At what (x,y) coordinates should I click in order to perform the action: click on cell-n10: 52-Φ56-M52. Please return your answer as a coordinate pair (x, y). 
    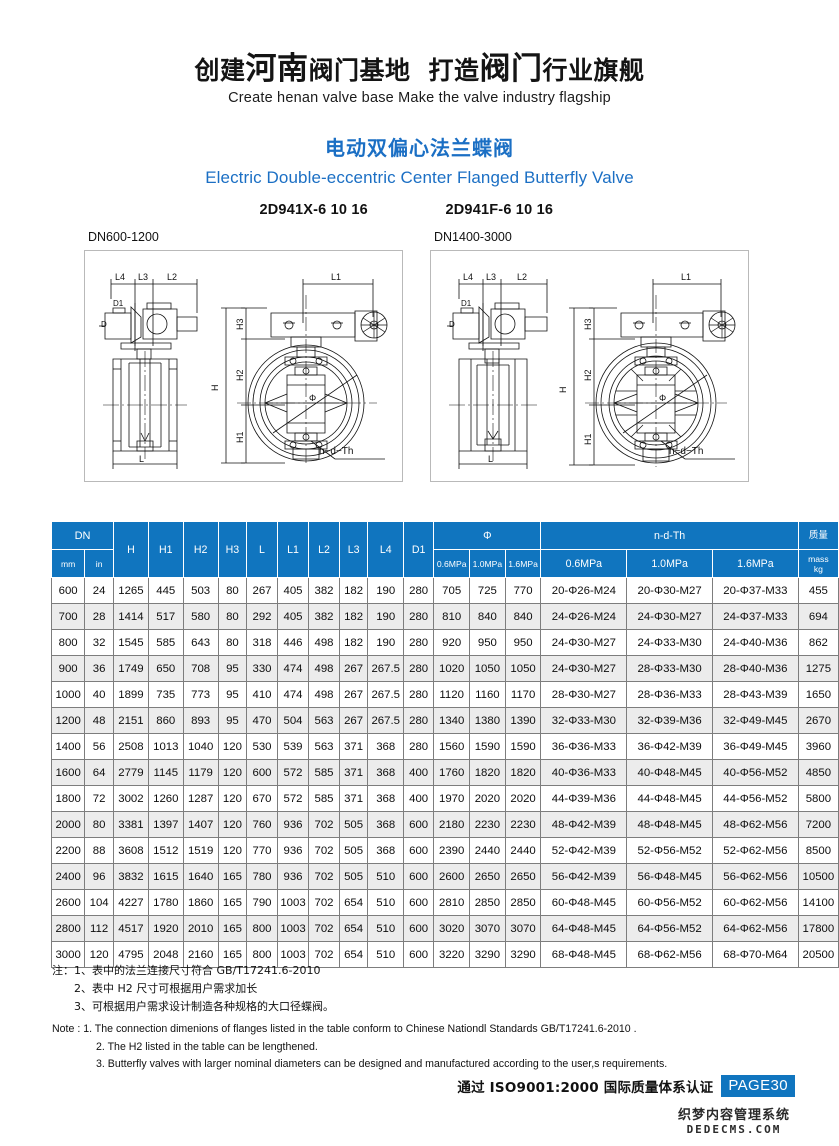
    Looking at the image, I should click on (669, 850).